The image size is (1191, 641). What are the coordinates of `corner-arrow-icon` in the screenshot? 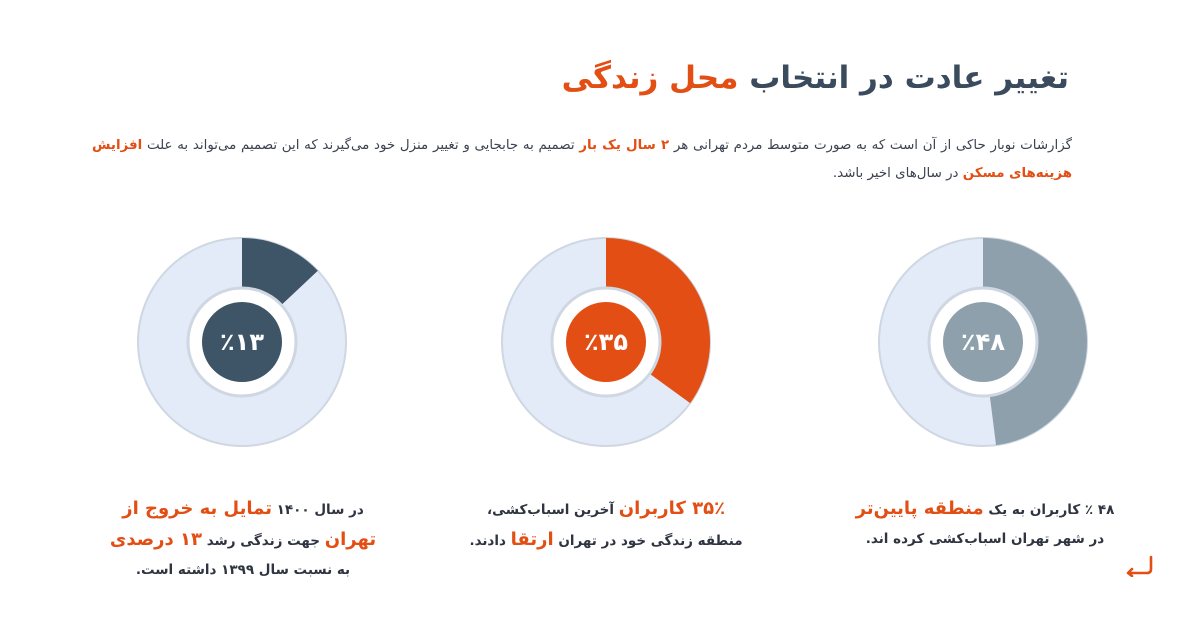 It's located at (1139, 566).